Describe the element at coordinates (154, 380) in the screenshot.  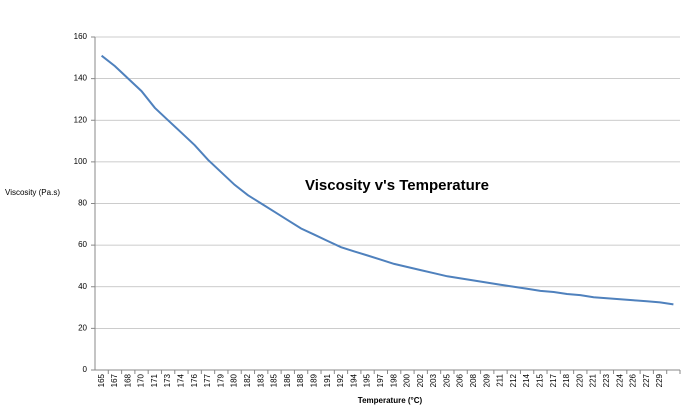
I see `x-tick-label: 171` at that location.